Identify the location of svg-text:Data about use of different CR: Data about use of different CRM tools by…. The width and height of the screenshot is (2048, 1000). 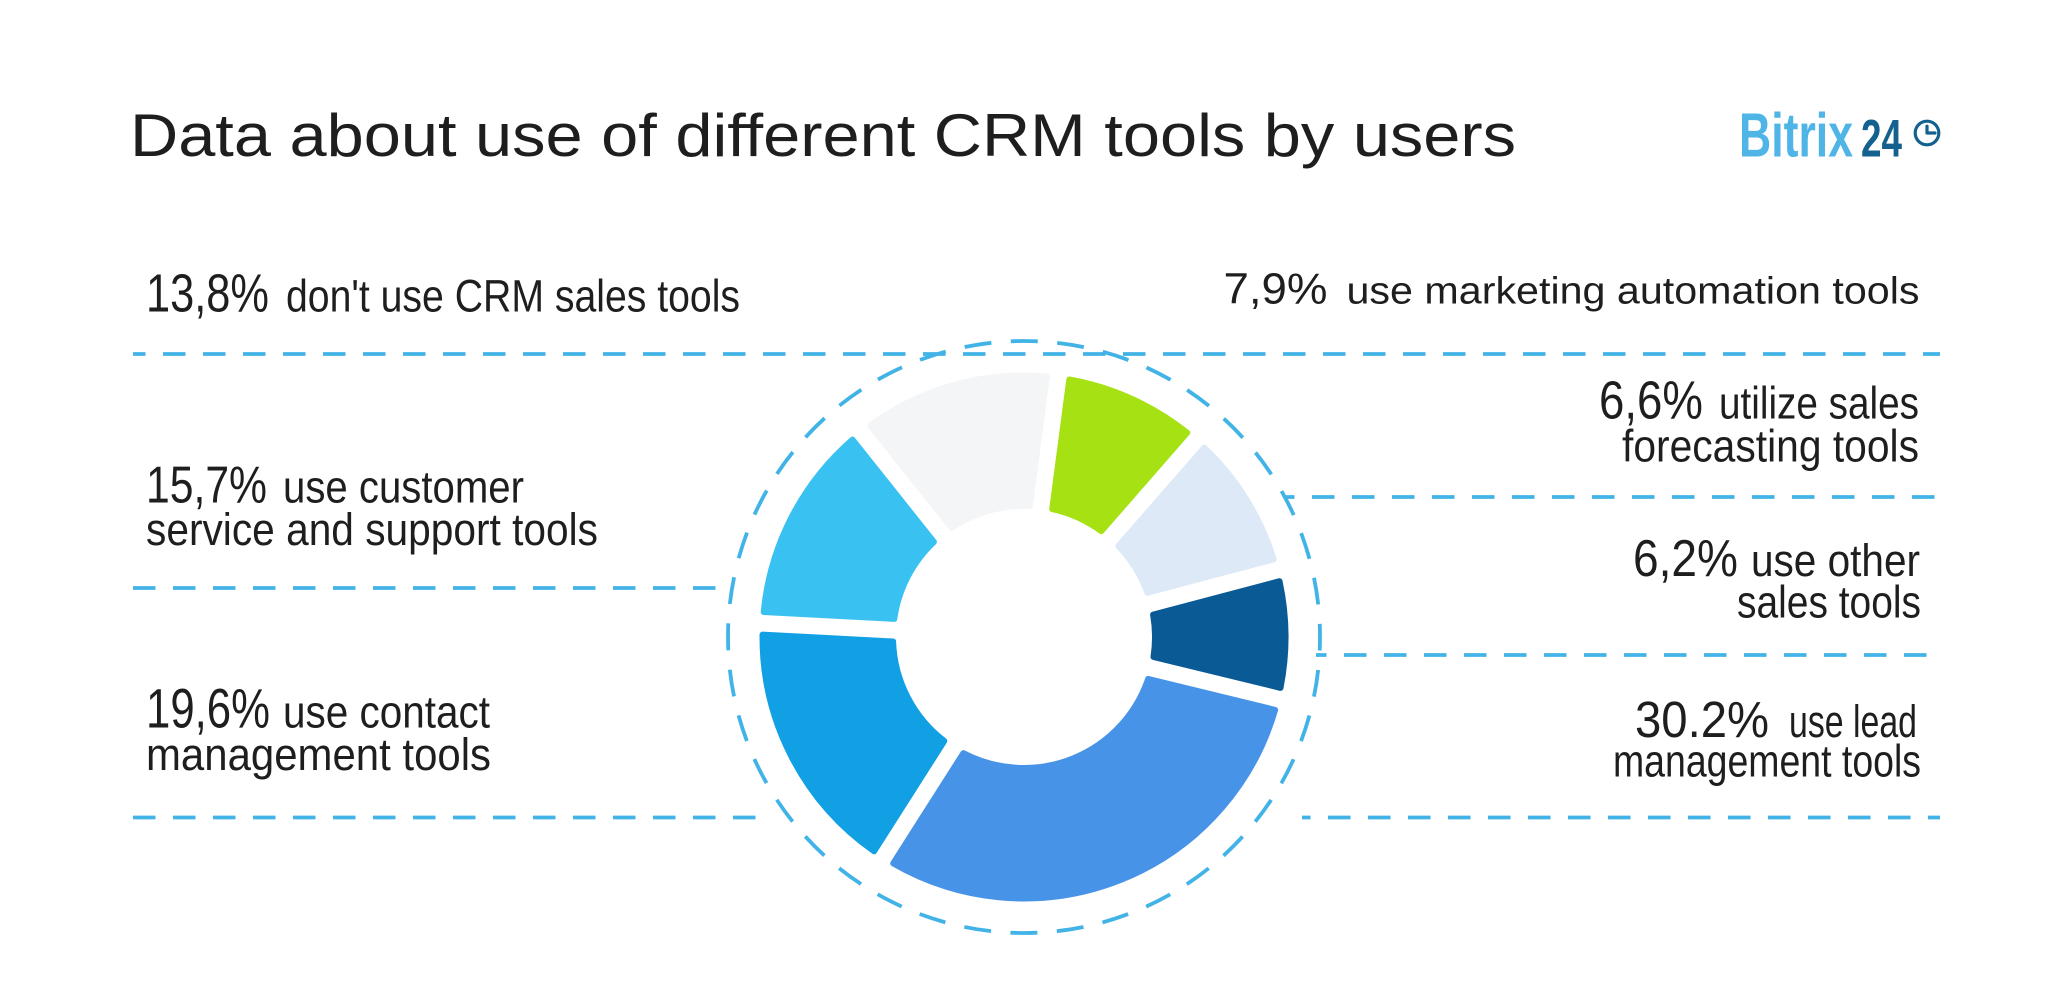
(823, 135).